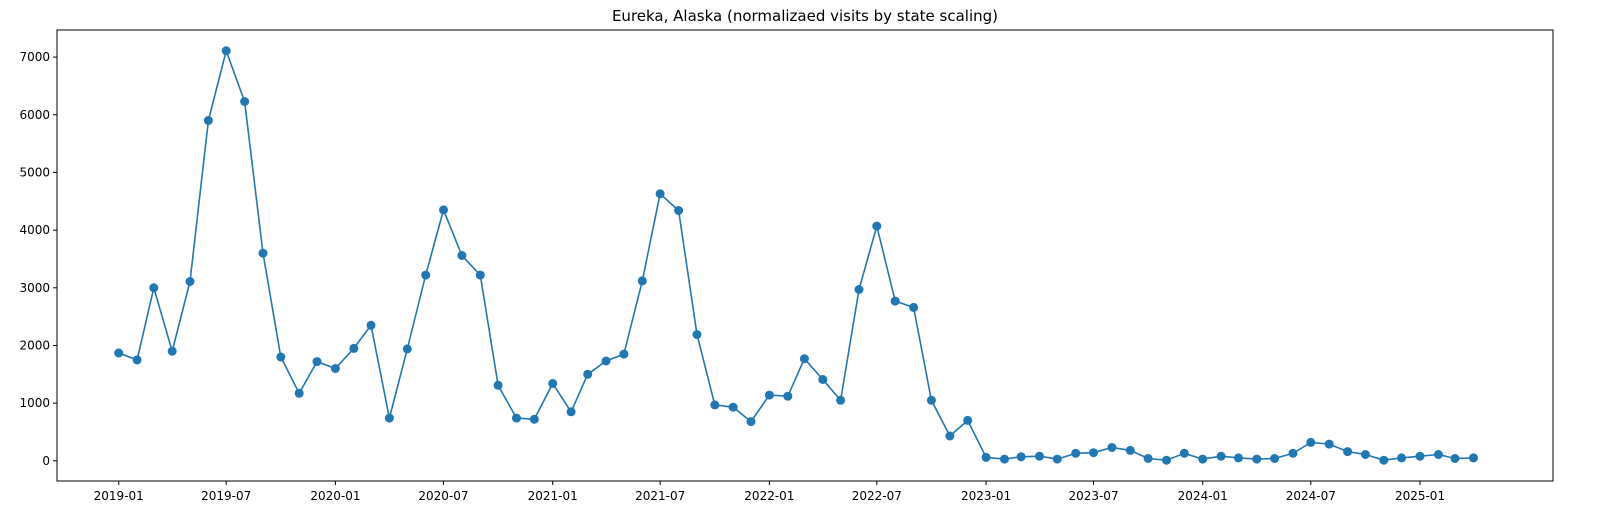 The height and width of the screenshot is (526, 1615). What do you see at coordinates (1420, 496) in the screenshot?
I see `x-tick-label: 2025-01` at bounding box center [1420, 496].